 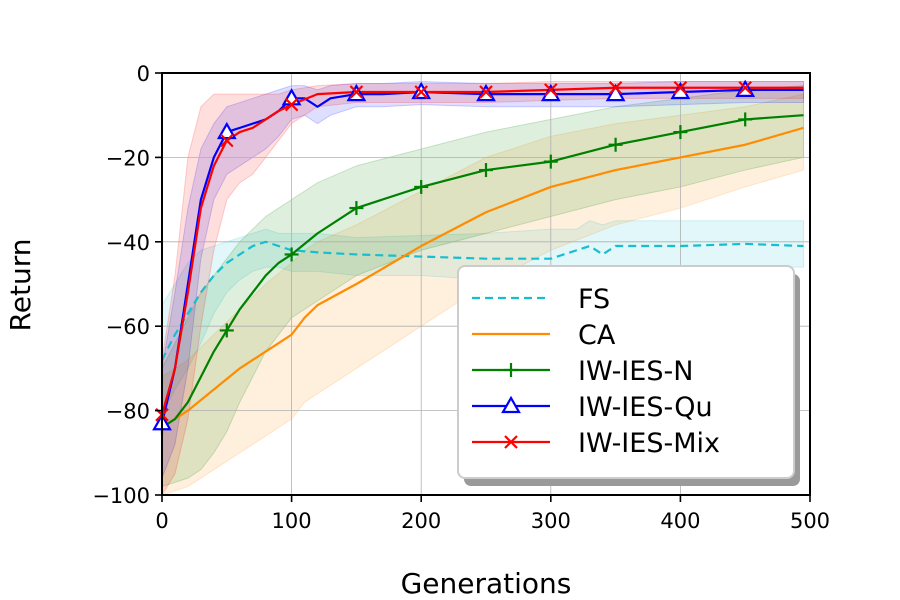 I want to click on x-tick-label-0: 0, so click(x=161, y=521).